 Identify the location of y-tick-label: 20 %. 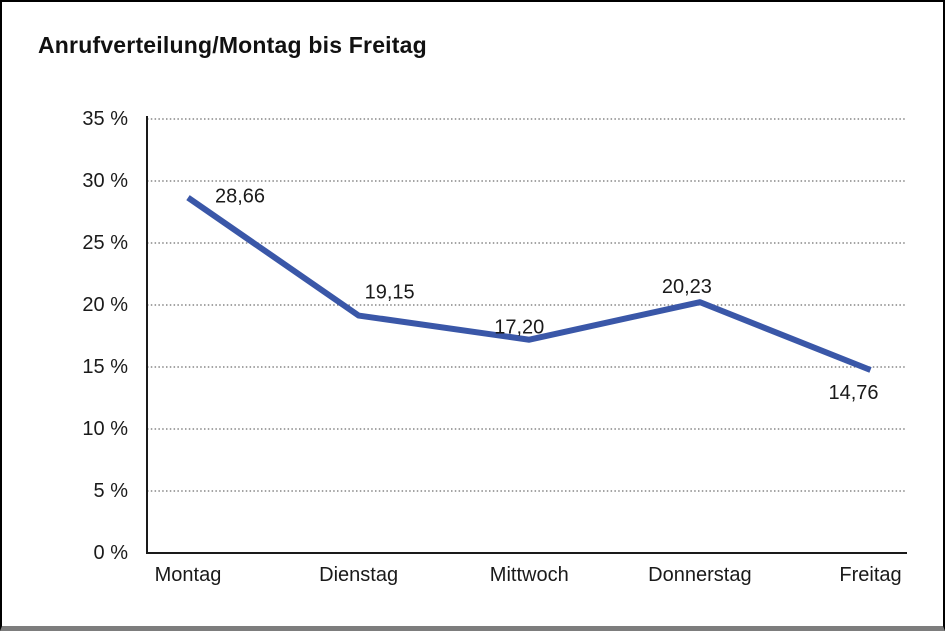
(105, 305).